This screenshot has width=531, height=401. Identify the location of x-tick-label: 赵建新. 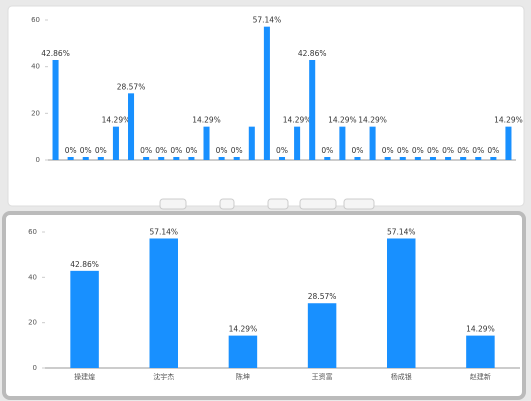
(480, 376).